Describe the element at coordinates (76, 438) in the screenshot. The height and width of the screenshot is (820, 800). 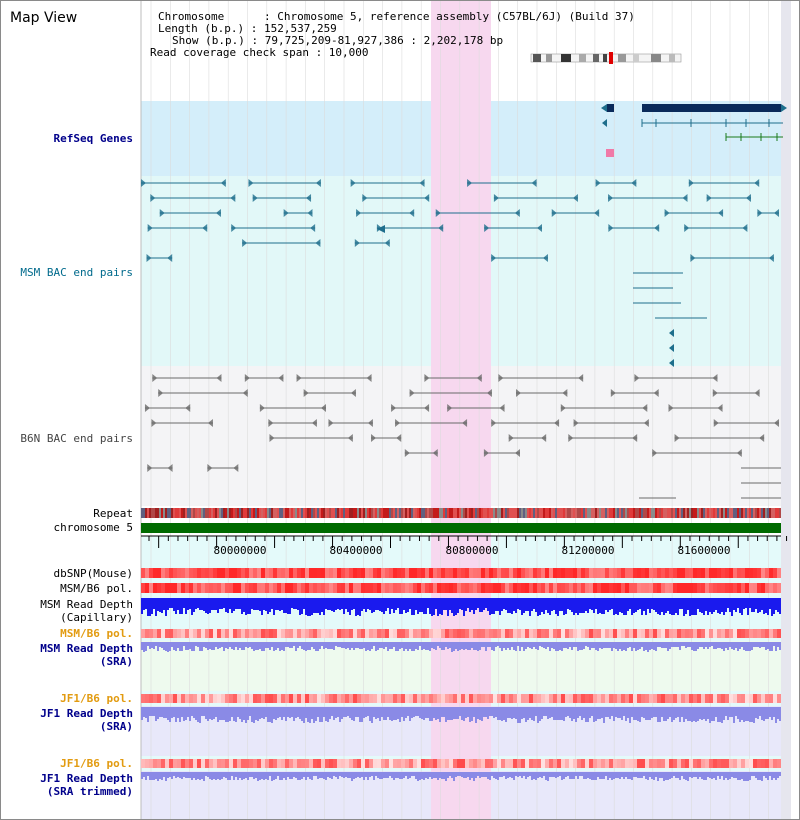
I see `track-label-b6n-bac: B6N BAC end pairs` at that location.